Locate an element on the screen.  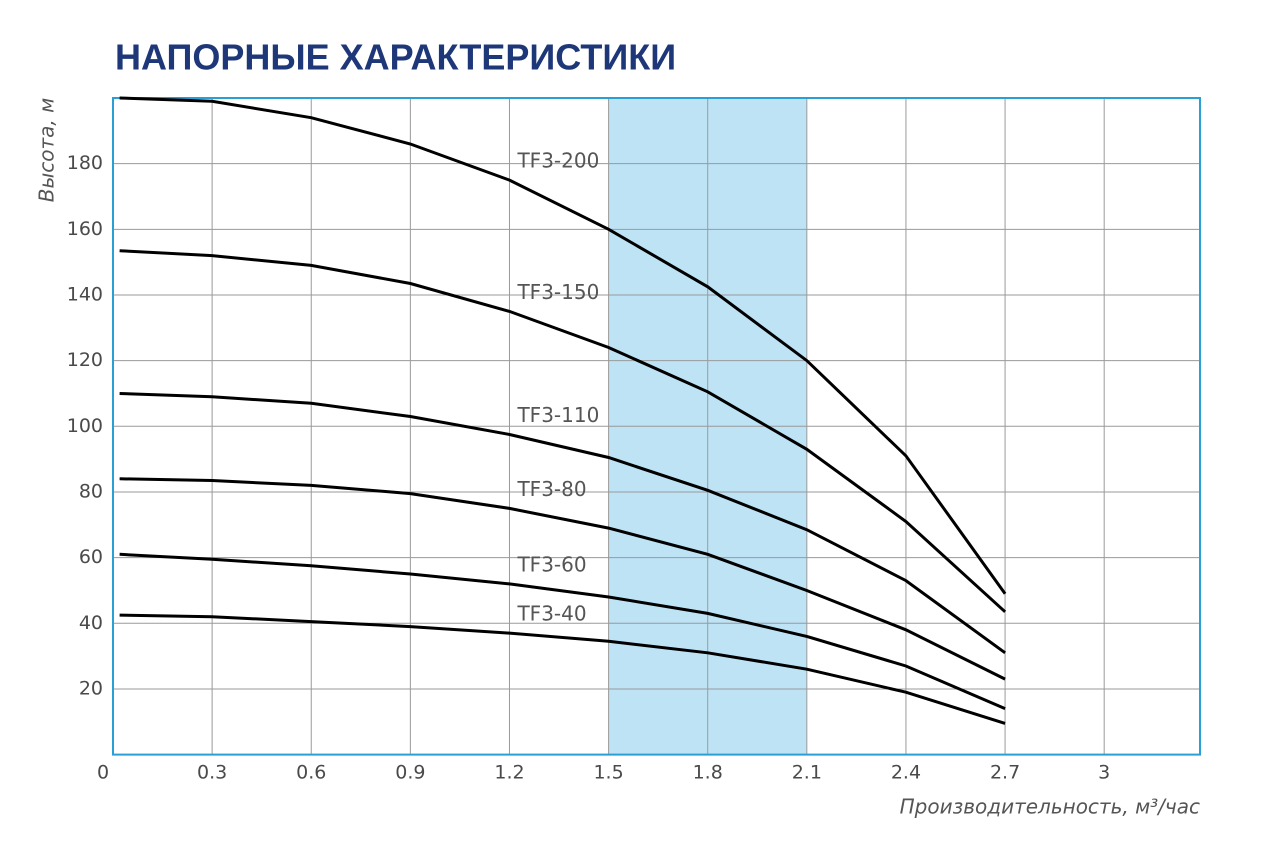
y-tick-label: 80 is located at coordinates (91, 491).